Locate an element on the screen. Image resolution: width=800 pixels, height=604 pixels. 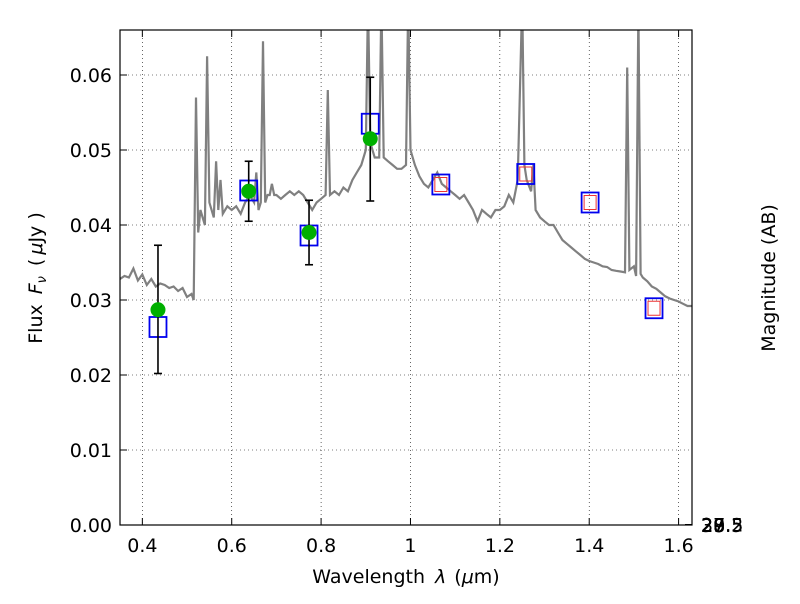
x-tick-label: 1.4 is located at coordinates (589, 546).